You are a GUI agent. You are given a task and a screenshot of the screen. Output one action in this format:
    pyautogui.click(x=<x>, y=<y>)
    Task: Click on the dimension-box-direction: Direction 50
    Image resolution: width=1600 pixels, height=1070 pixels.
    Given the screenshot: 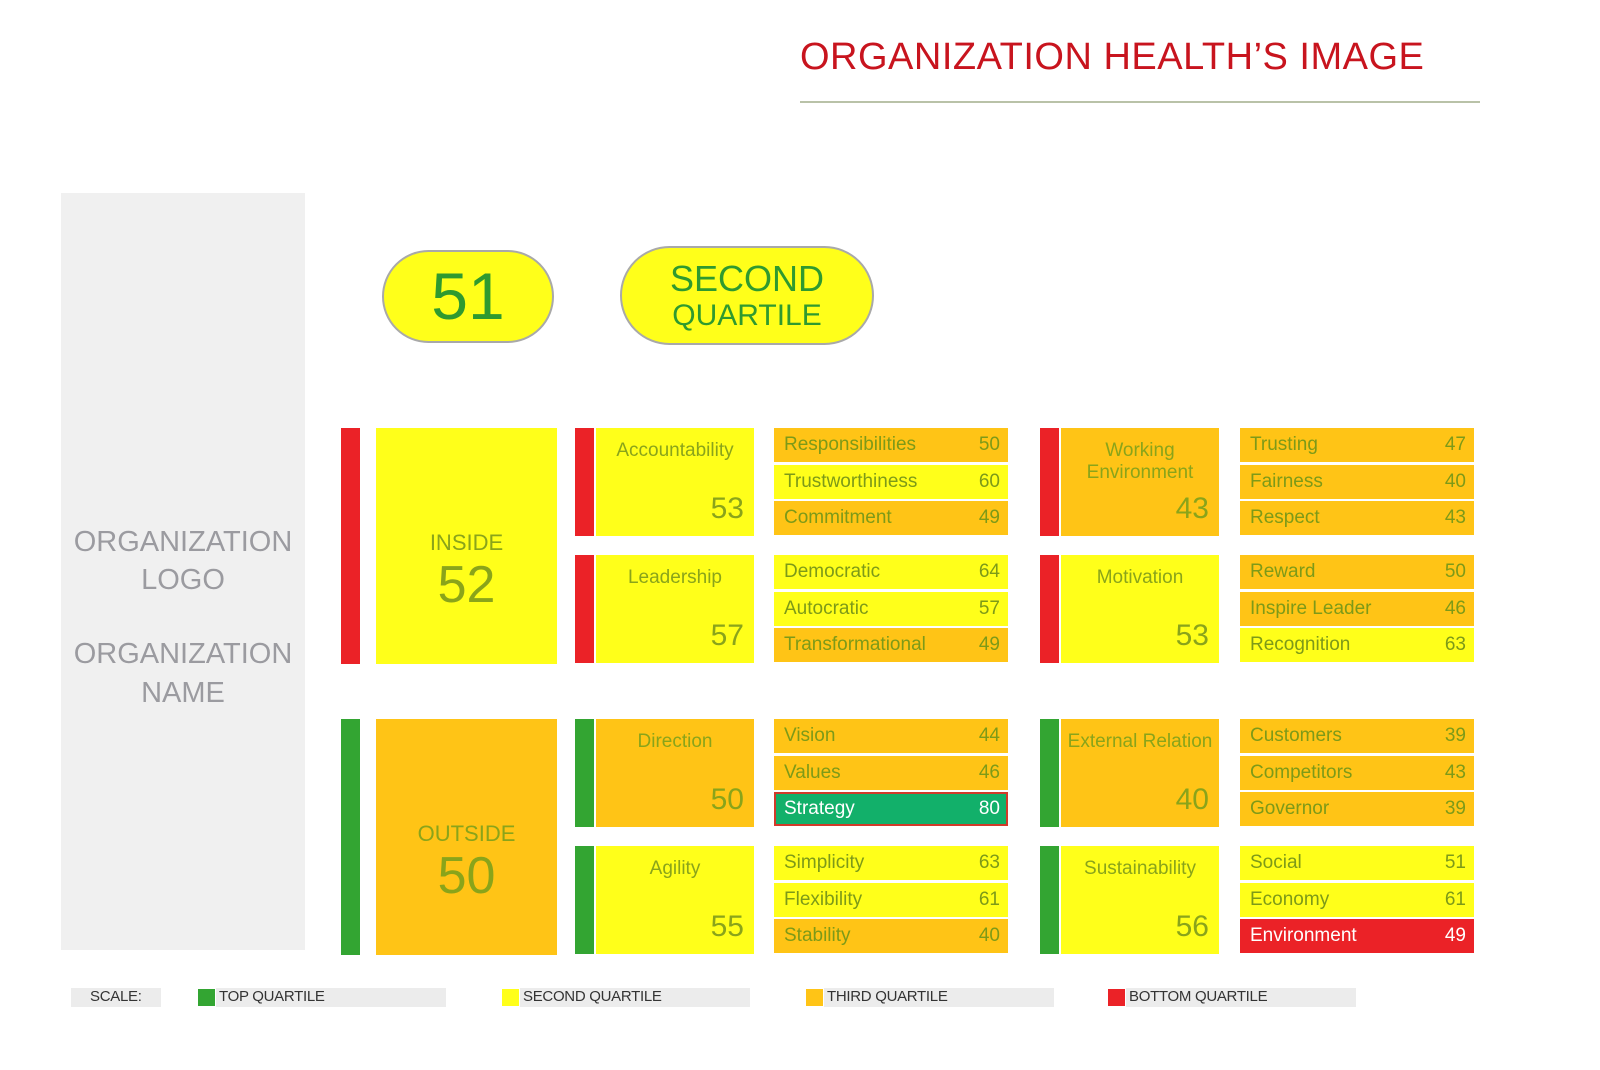 What is the action you would take?
    pyautogui.click(x=675, y=773)
    